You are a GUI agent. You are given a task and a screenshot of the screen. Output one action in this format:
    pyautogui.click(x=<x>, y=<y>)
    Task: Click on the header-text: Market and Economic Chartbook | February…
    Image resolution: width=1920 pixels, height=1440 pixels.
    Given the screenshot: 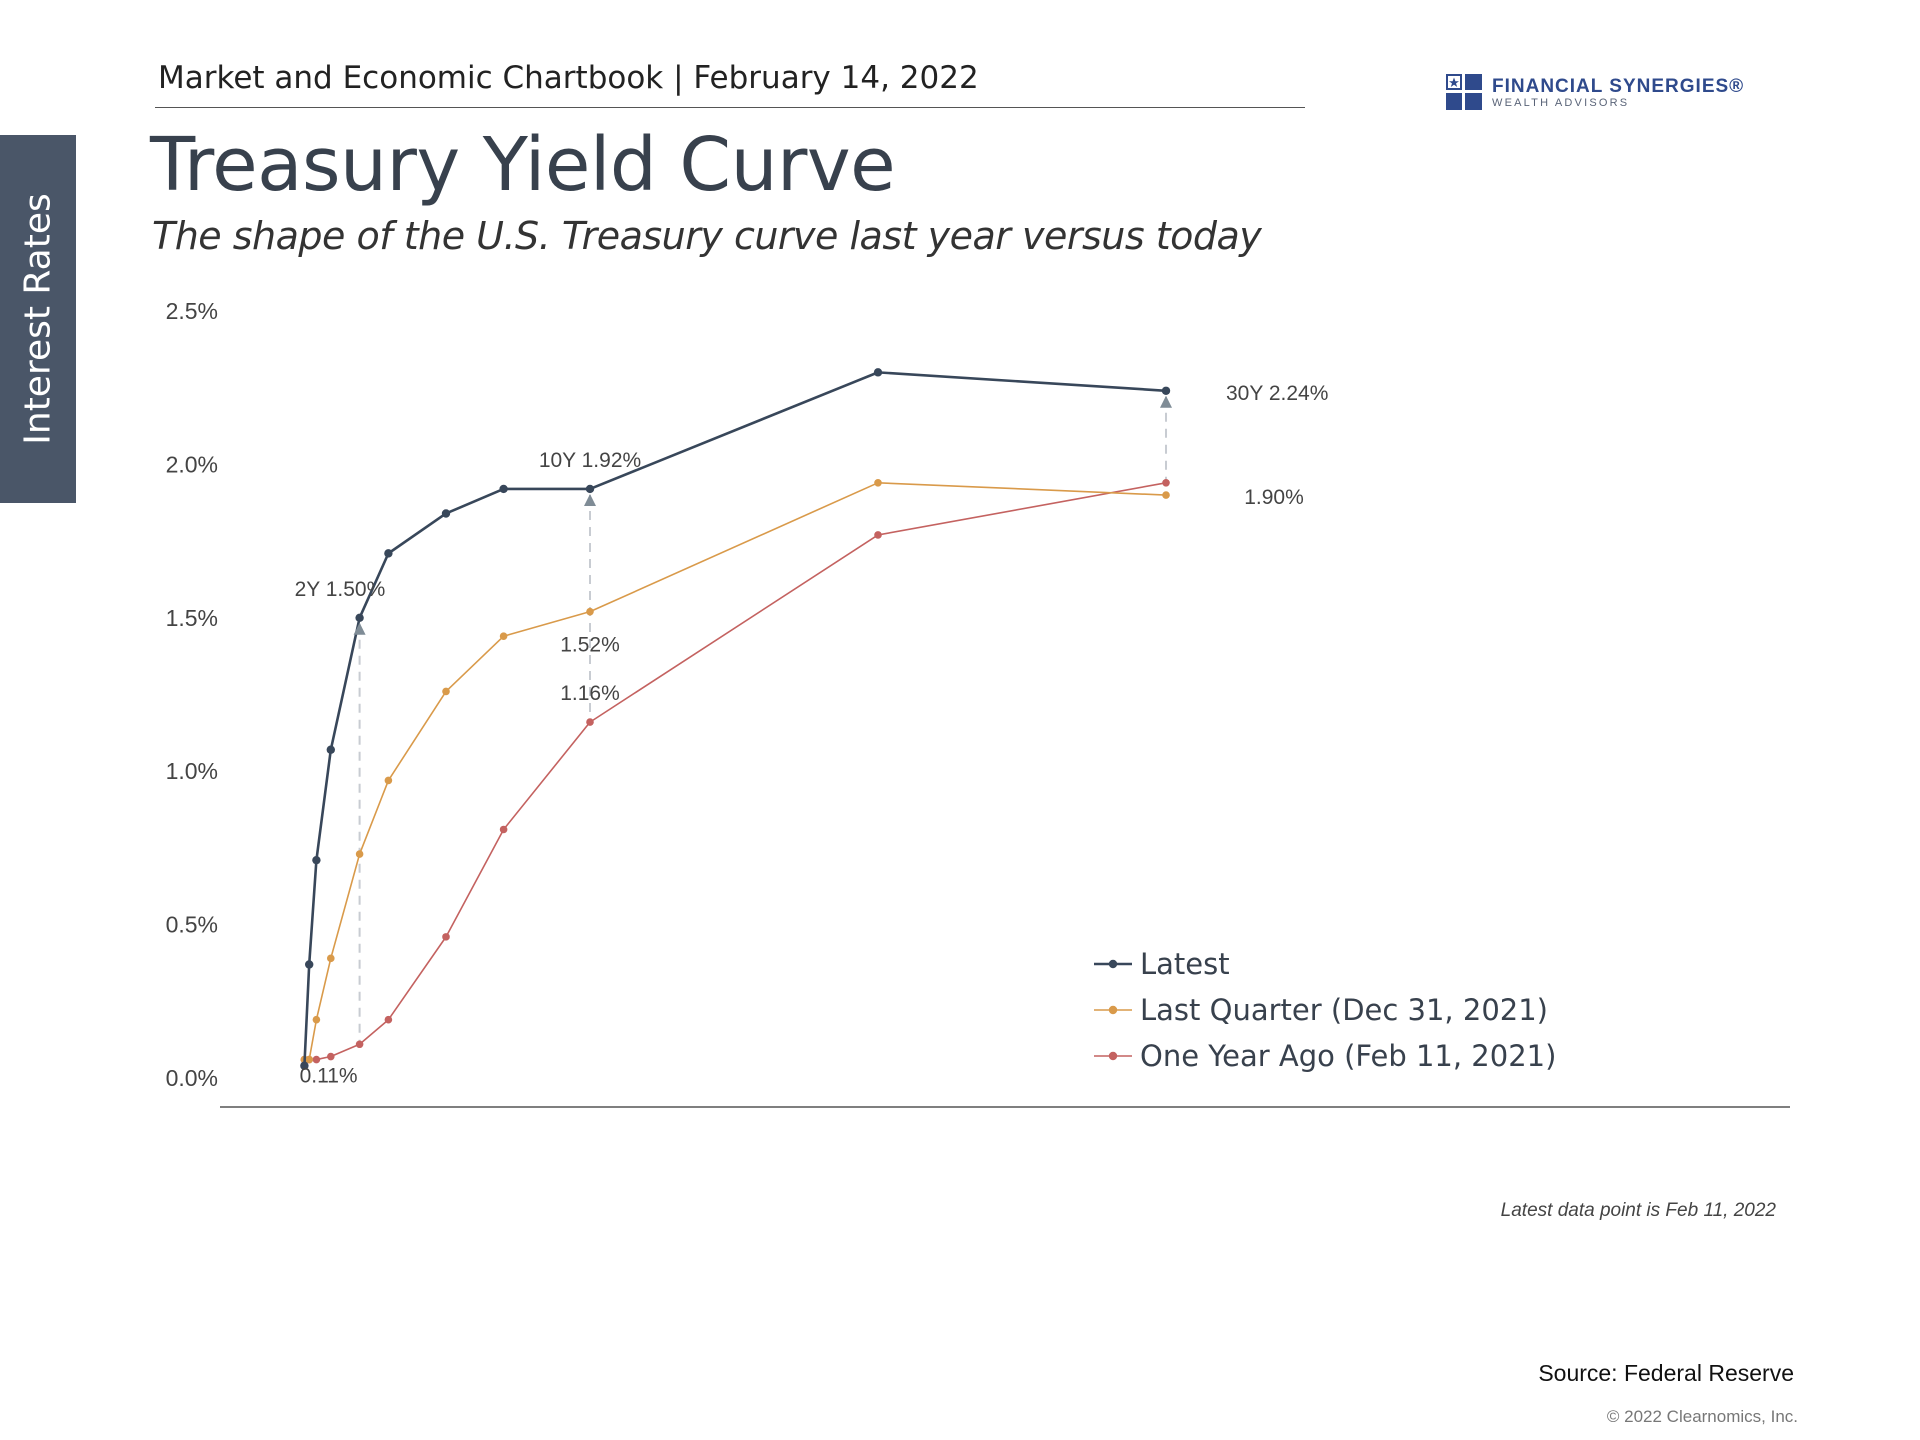 What is the action you would take?
    pyautogui.click(x=568, y=78)
    